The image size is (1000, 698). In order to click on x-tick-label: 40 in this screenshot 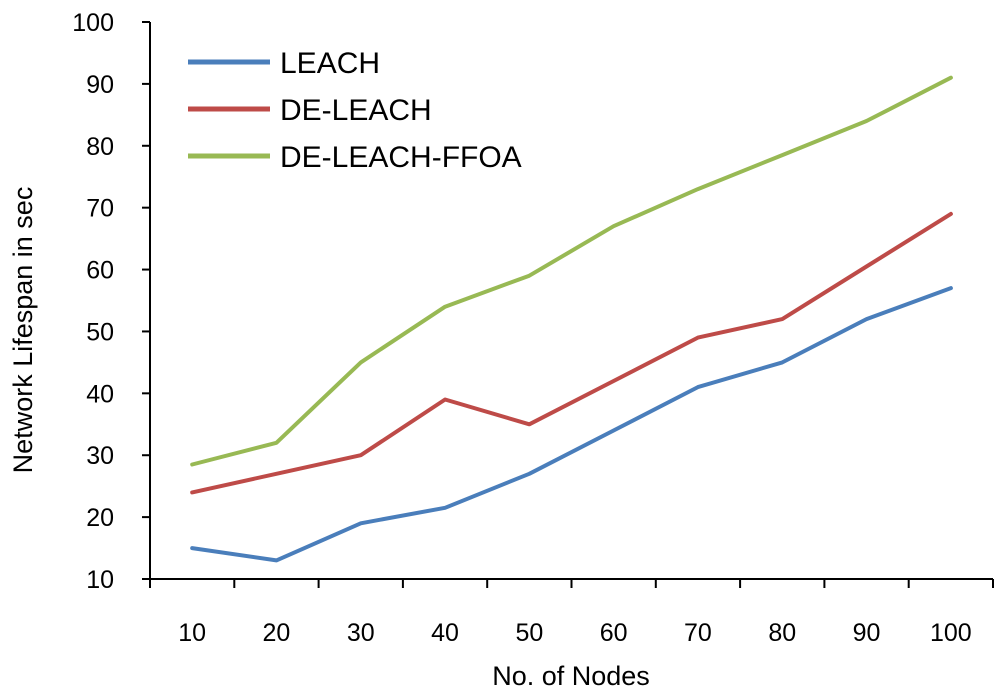, I will do `click(445, 633)`.